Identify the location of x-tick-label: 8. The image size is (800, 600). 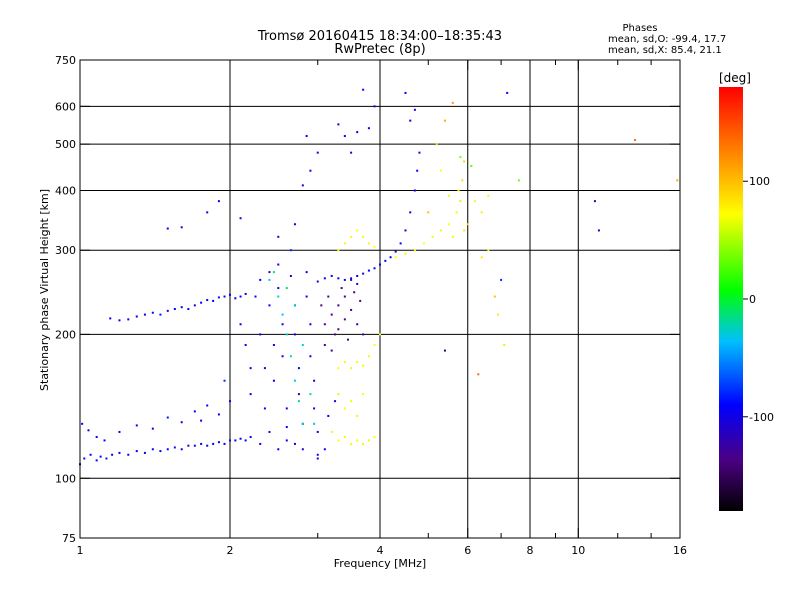
(530, 550).